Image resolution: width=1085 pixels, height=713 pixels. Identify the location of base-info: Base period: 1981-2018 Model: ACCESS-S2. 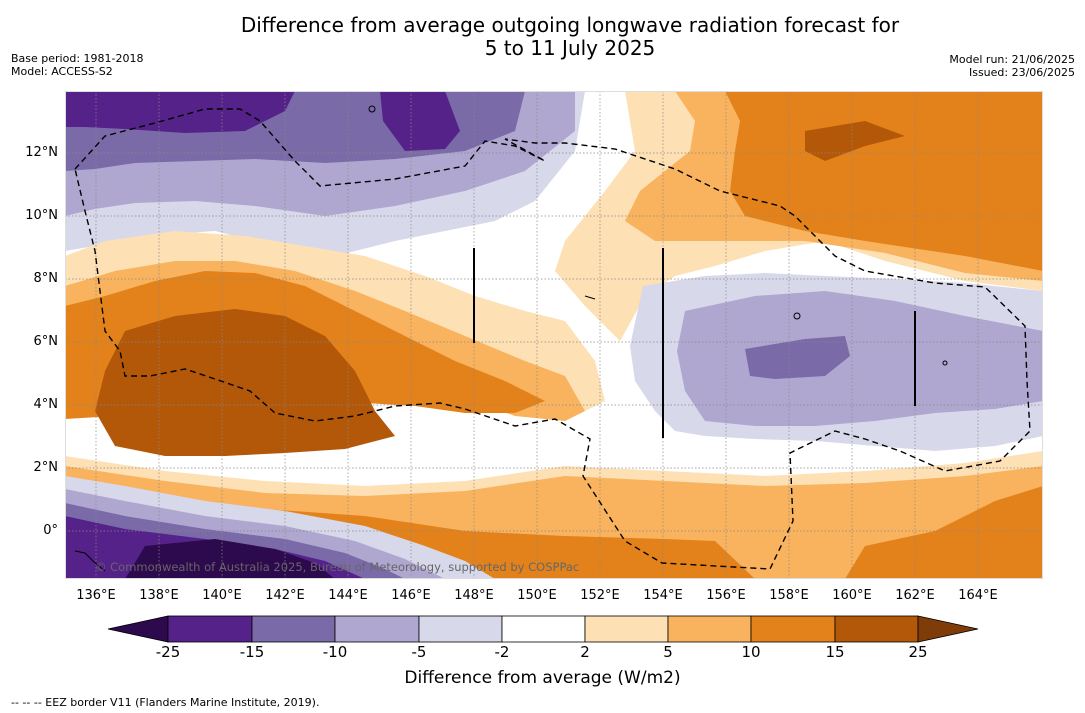
(77, 65).